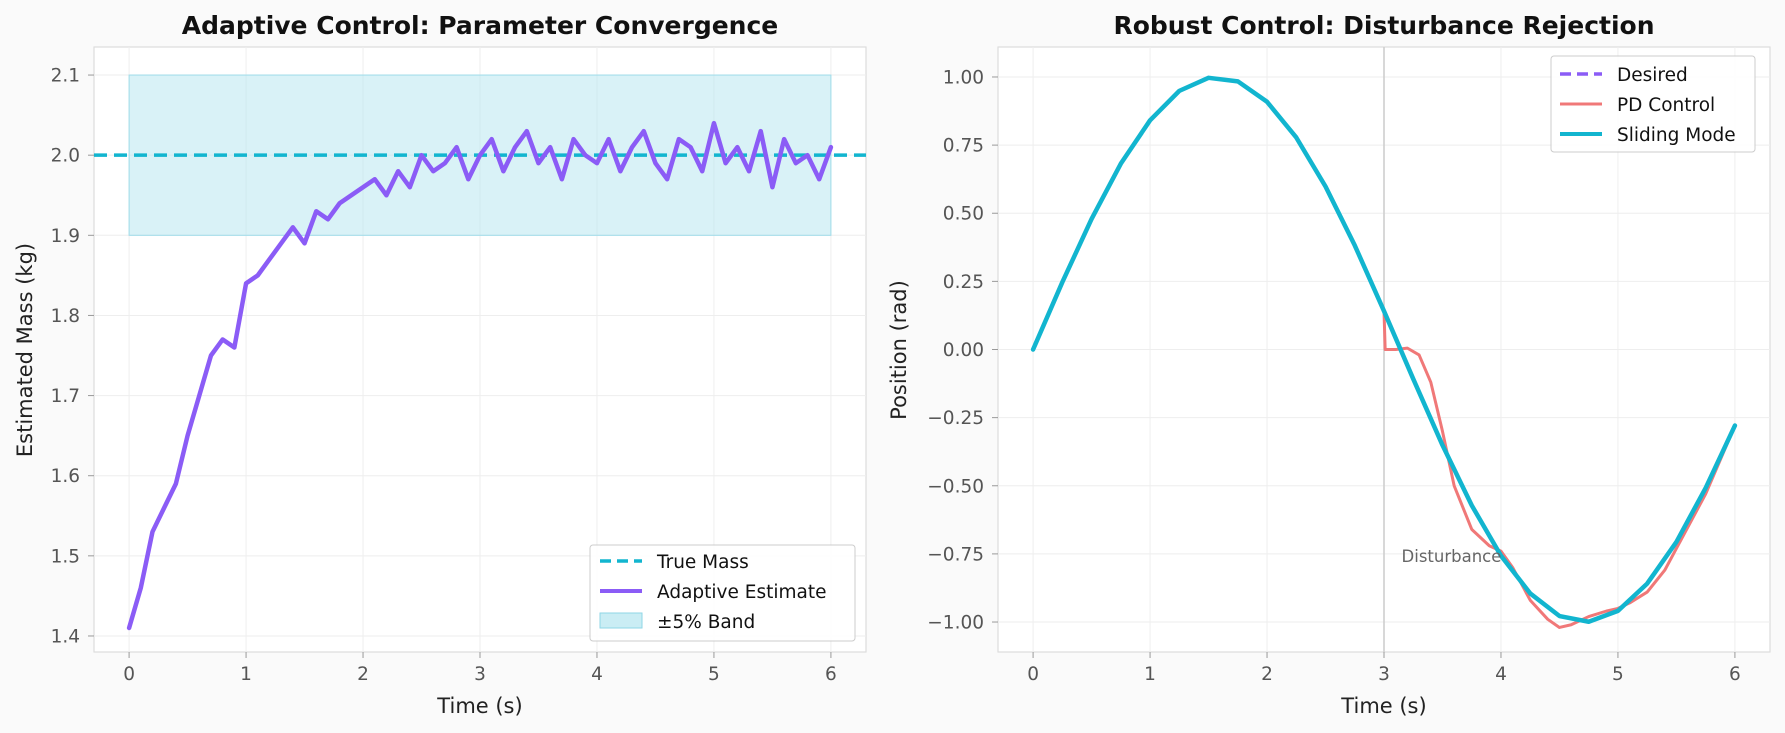  What do you see at coordinates (1383, 25) in the screenshot?
I see `chart-title: Robust Control: Disturbance Rejection` at bounding box center [1383, 25].